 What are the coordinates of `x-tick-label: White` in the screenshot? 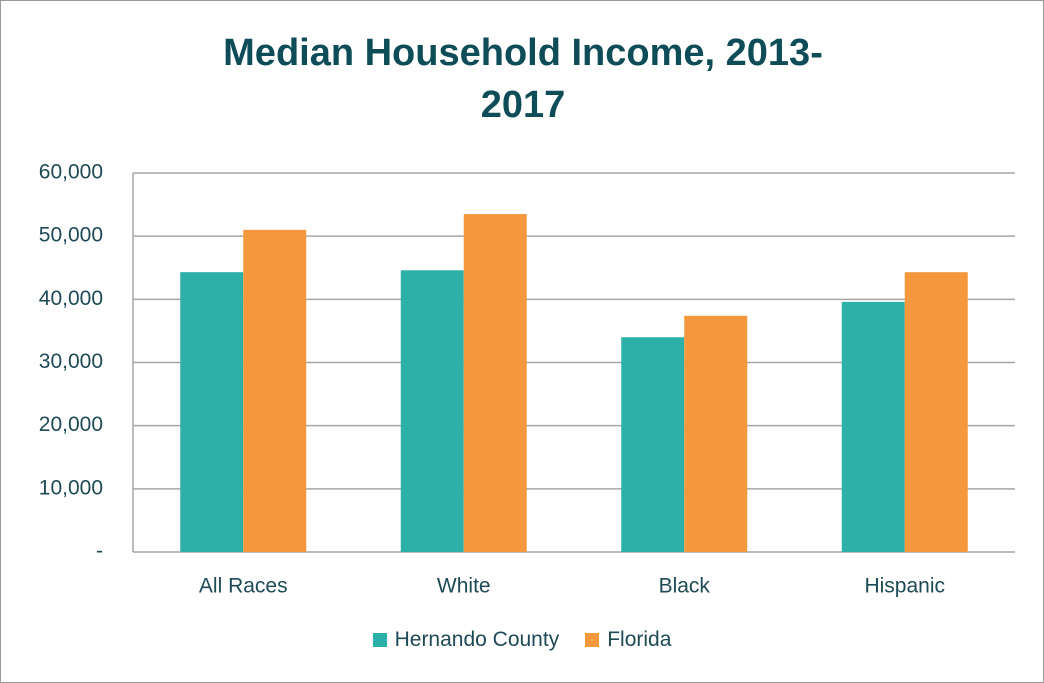 It's located at (464, 586).